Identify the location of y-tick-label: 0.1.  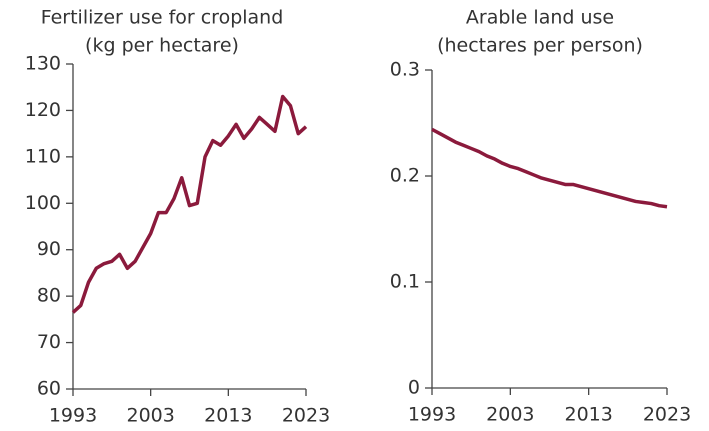
(405, 282).